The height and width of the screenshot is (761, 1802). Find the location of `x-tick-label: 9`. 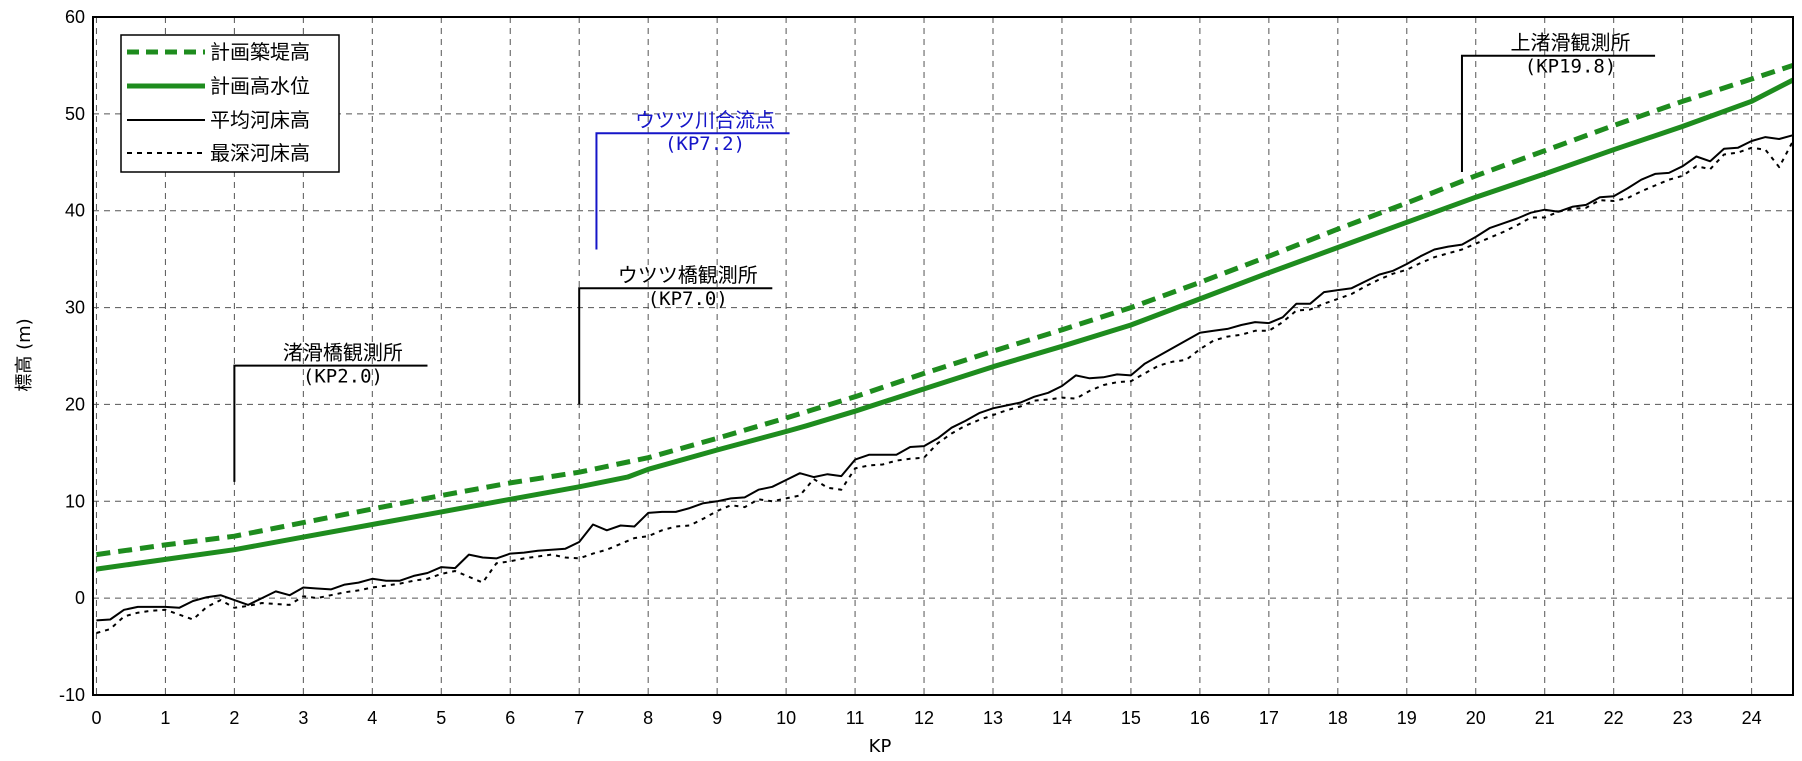

x-tick-label: 9 is located at coordinates (717, 718).